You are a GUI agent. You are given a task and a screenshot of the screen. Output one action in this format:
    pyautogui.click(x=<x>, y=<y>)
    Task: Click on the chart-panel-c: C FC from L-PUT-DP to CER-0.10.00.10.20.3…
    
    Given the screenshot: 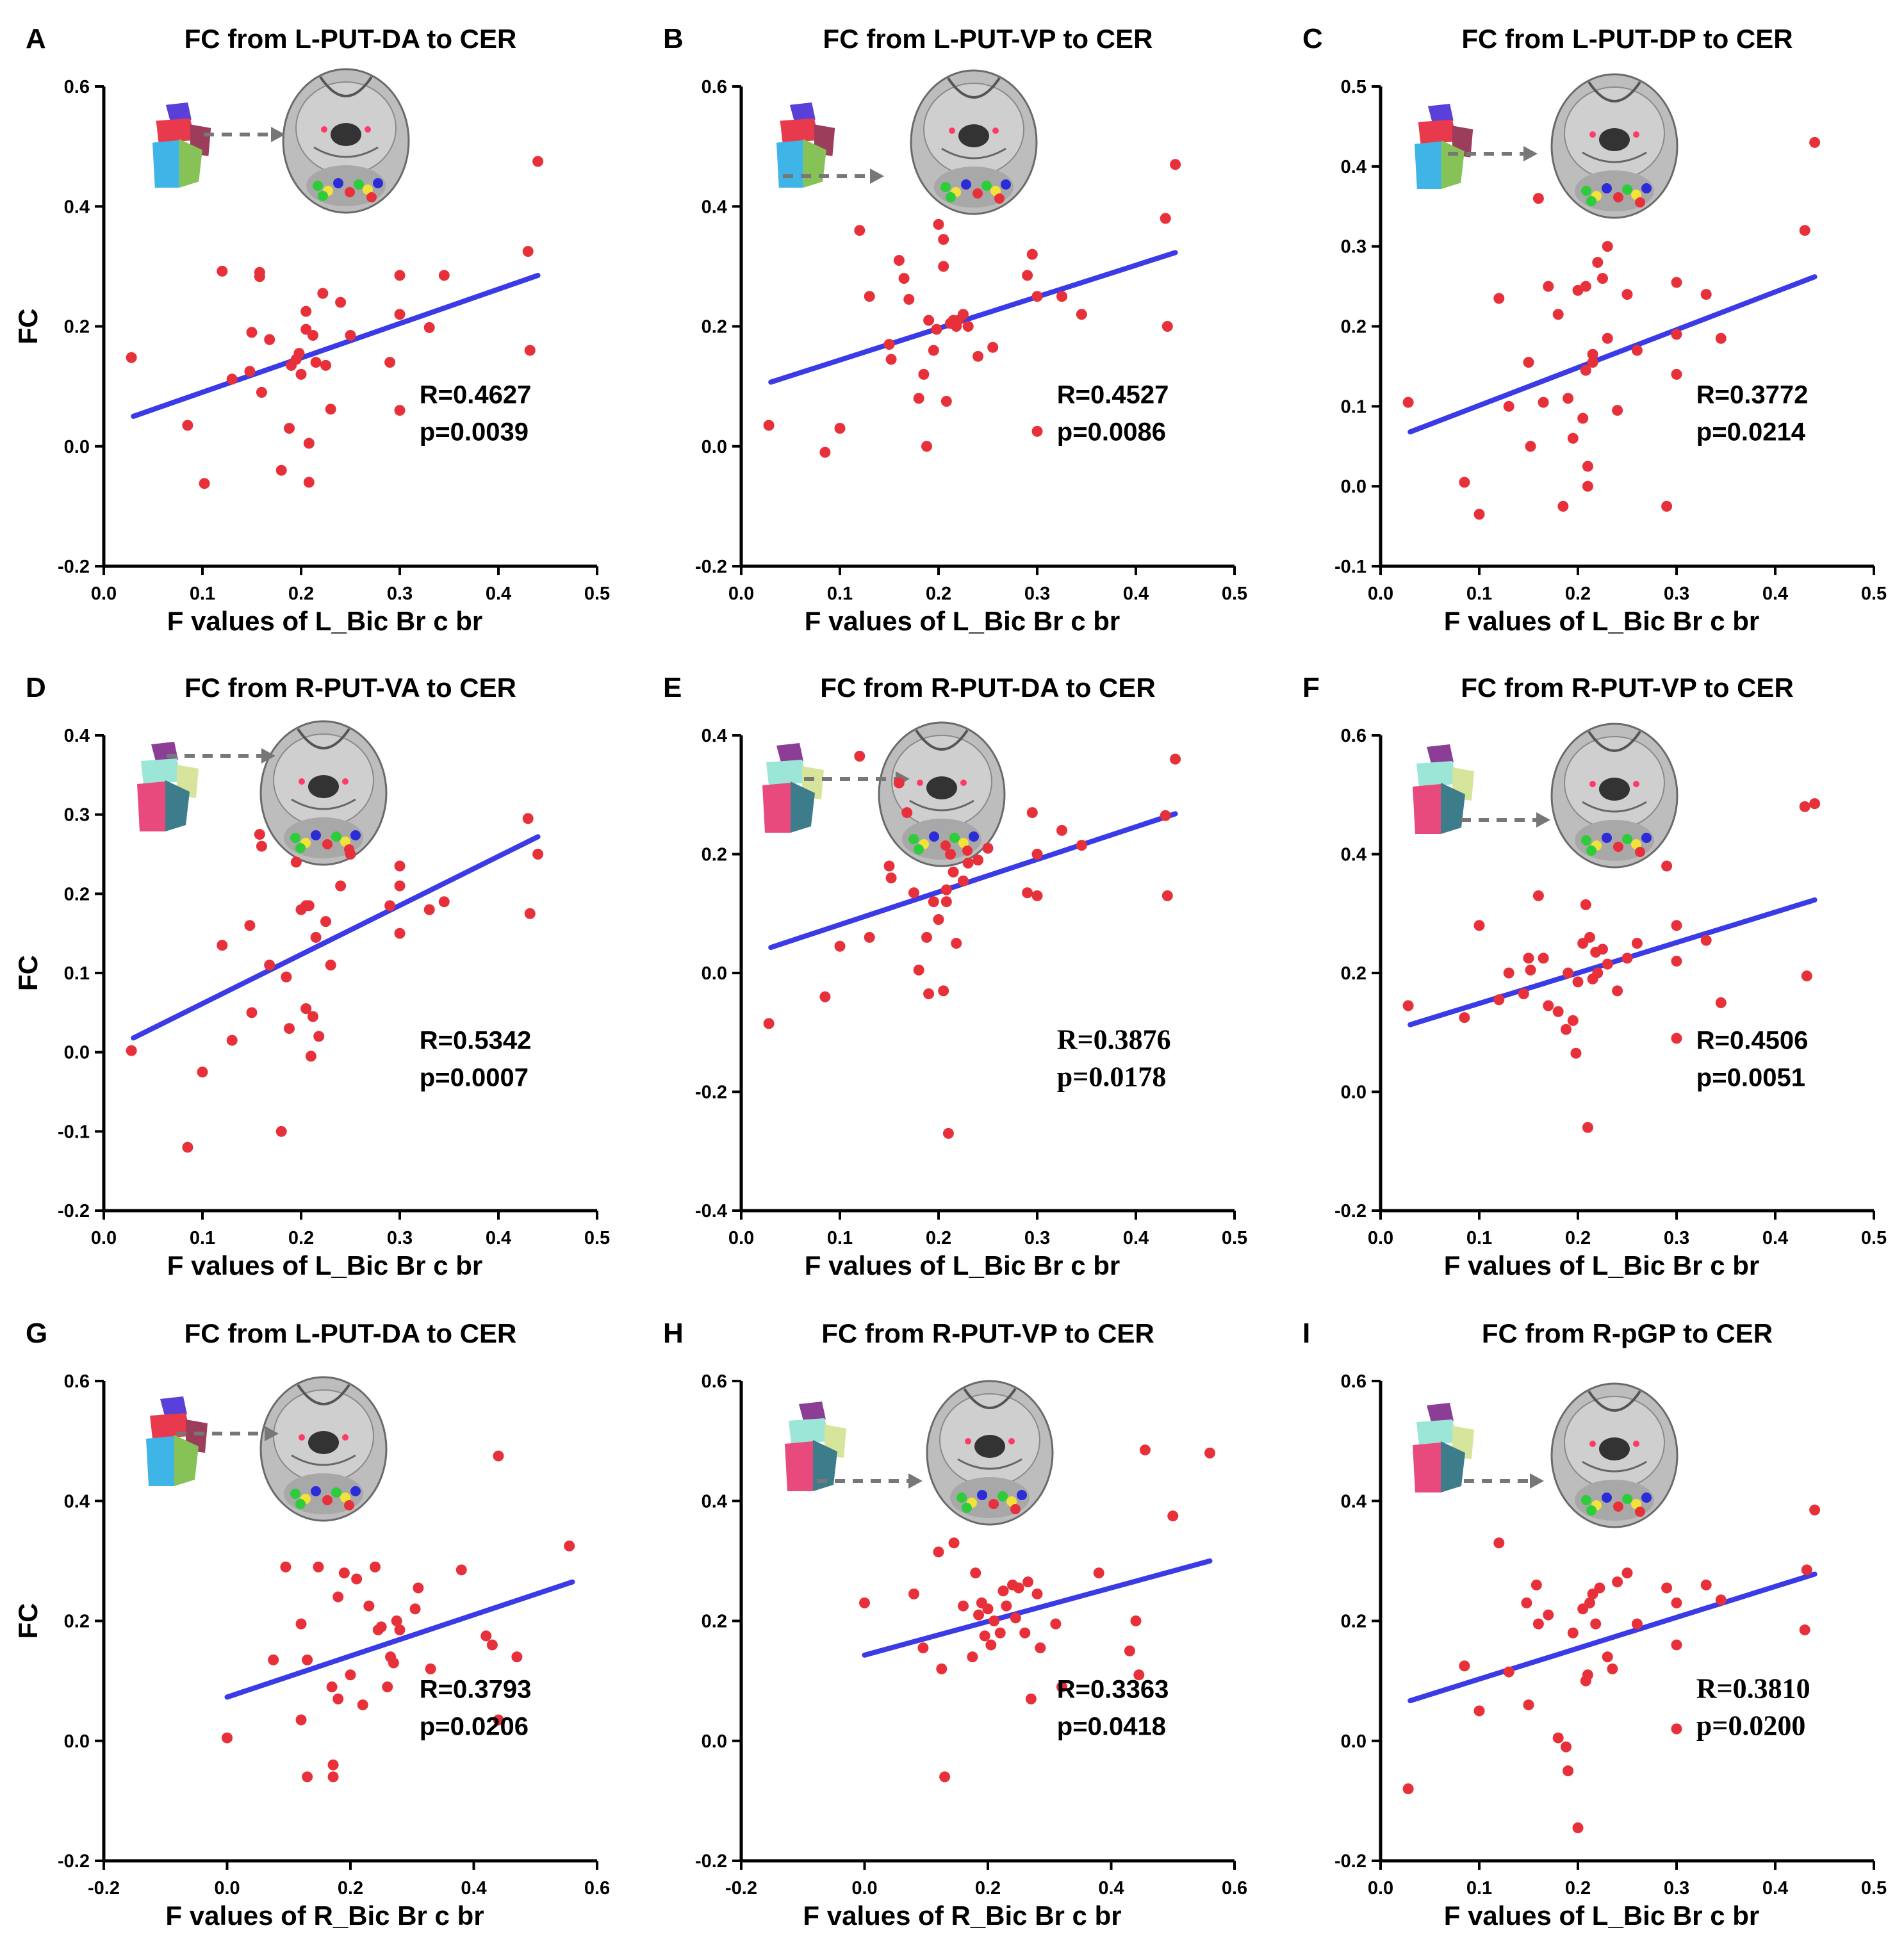 What is the action you would take?
    pyautogui.click(x=1594, y=329)
    